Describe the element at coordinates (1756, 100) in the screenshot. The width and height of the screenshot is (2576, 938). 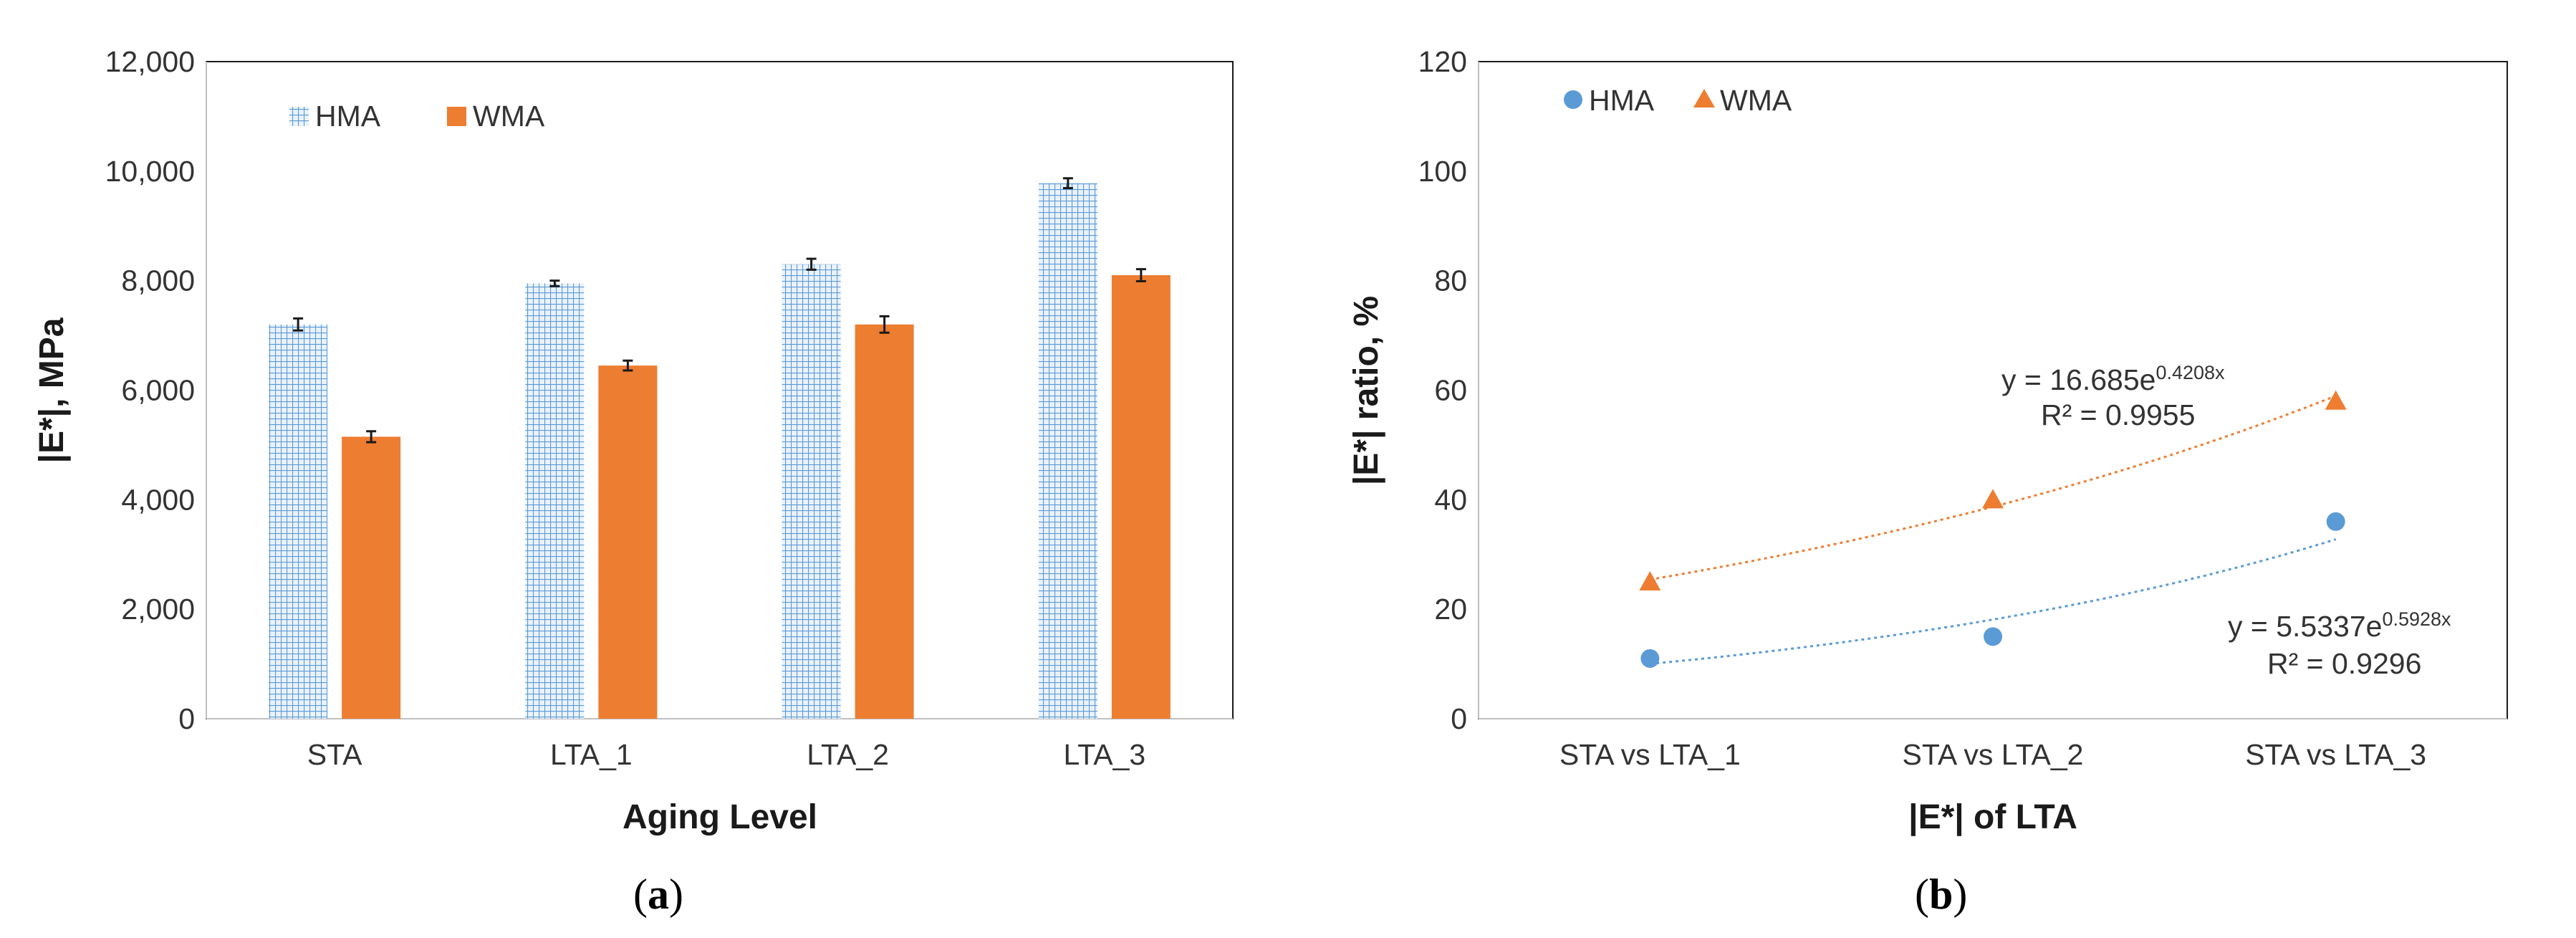
I see `legend-wma-label-b: WMA` at that location.